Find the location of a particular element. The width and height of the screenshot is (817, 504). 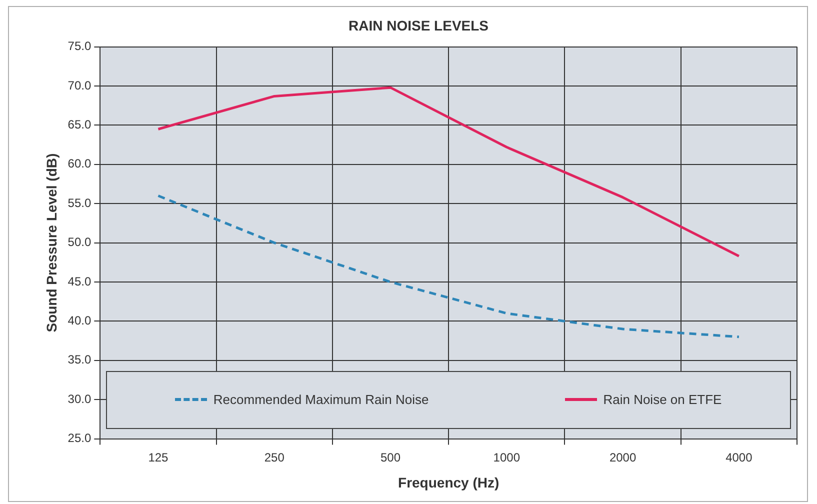

x-tick-label: 250 is located at coordinates (274, 457).